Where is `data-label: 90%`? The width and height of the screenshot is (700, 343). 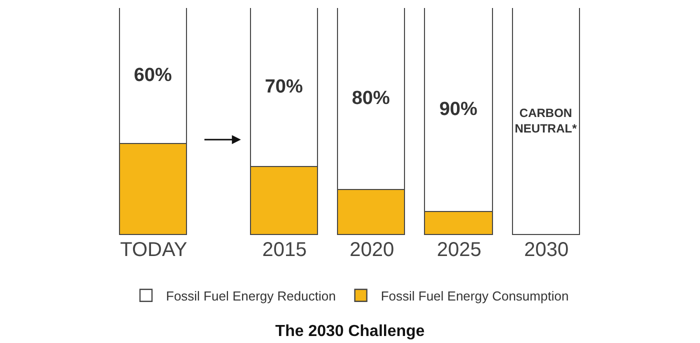
data-label: 90% is located at coordinates (458, 109).